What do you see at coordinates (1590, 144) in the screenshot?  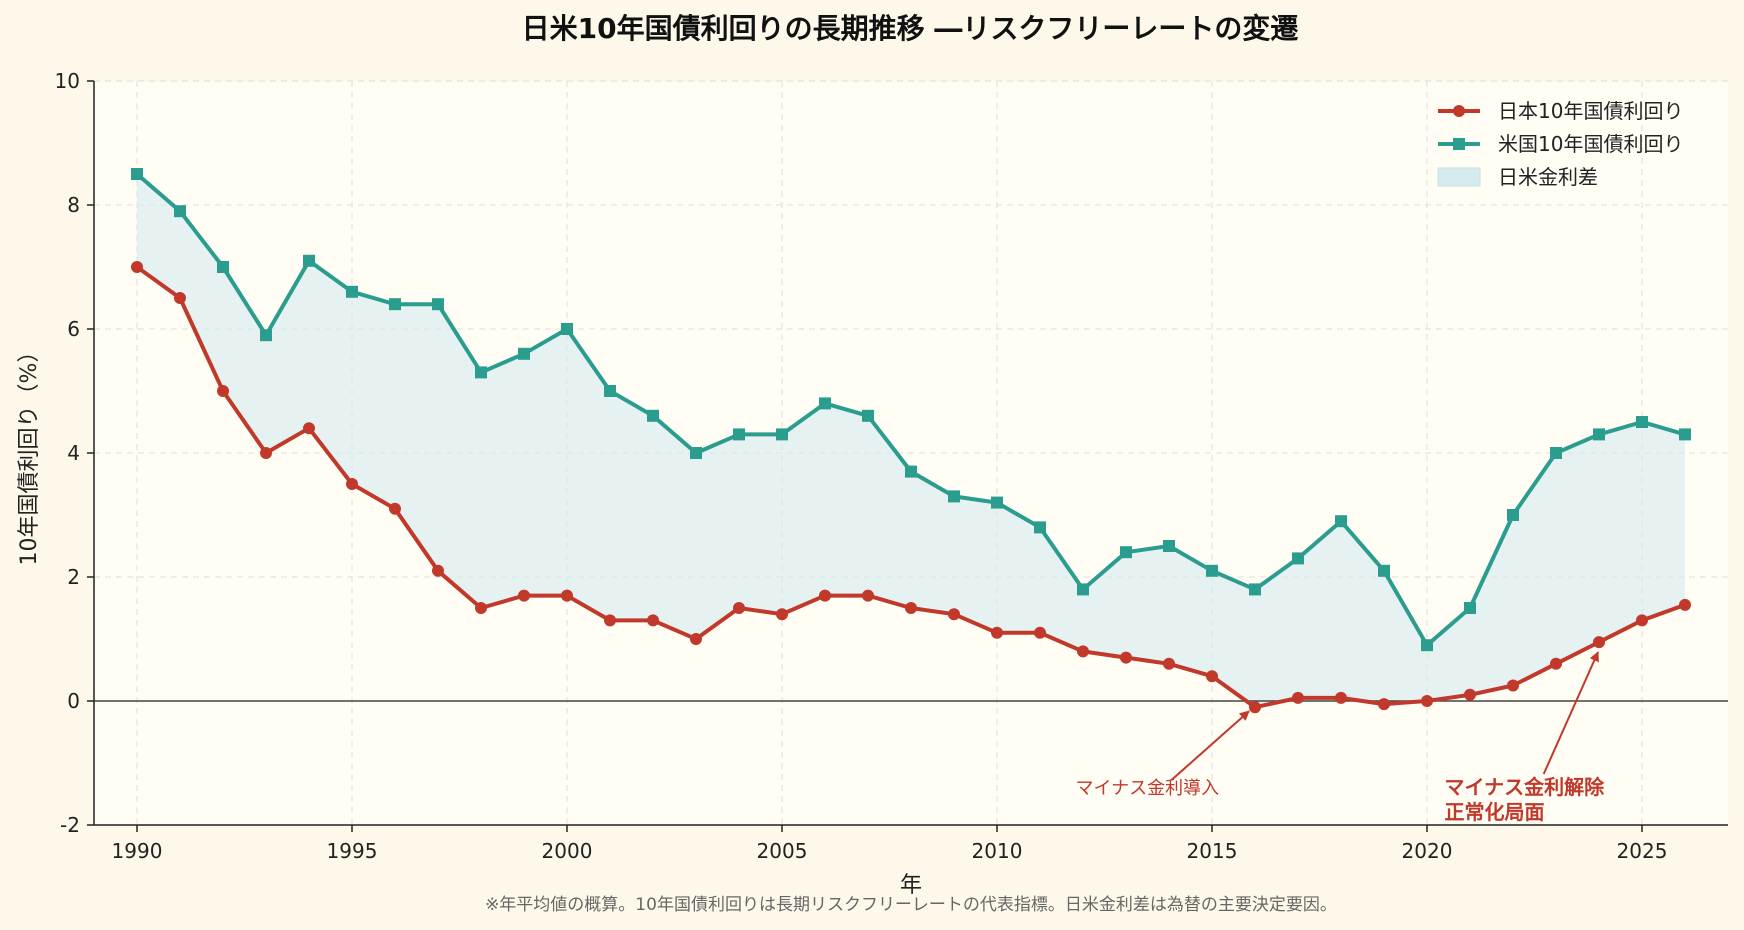 I see `legend-label: 米国10年国債利回り` at bounding box center [1590, 144].